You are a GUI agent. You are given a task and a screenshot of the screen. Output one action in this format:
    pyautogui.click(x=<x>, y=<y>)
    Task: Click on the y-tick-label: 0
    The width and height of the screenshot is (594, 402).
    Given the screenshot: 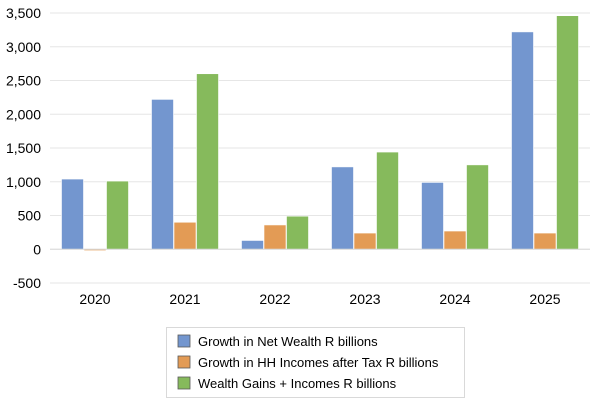 What is the action you would take?
    pyautogui.click(x=37, y=249)
    